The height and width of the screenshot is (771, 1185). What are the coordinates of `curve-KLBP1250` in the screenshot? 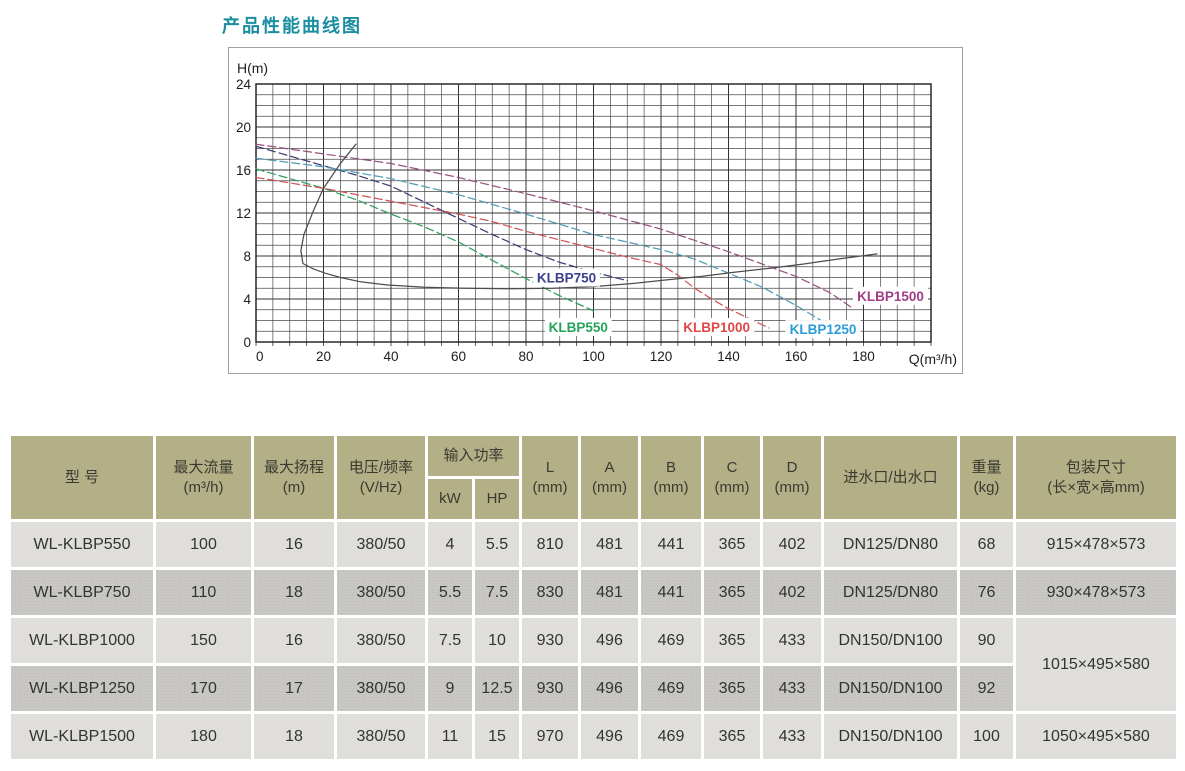 It's located at (539, 240).